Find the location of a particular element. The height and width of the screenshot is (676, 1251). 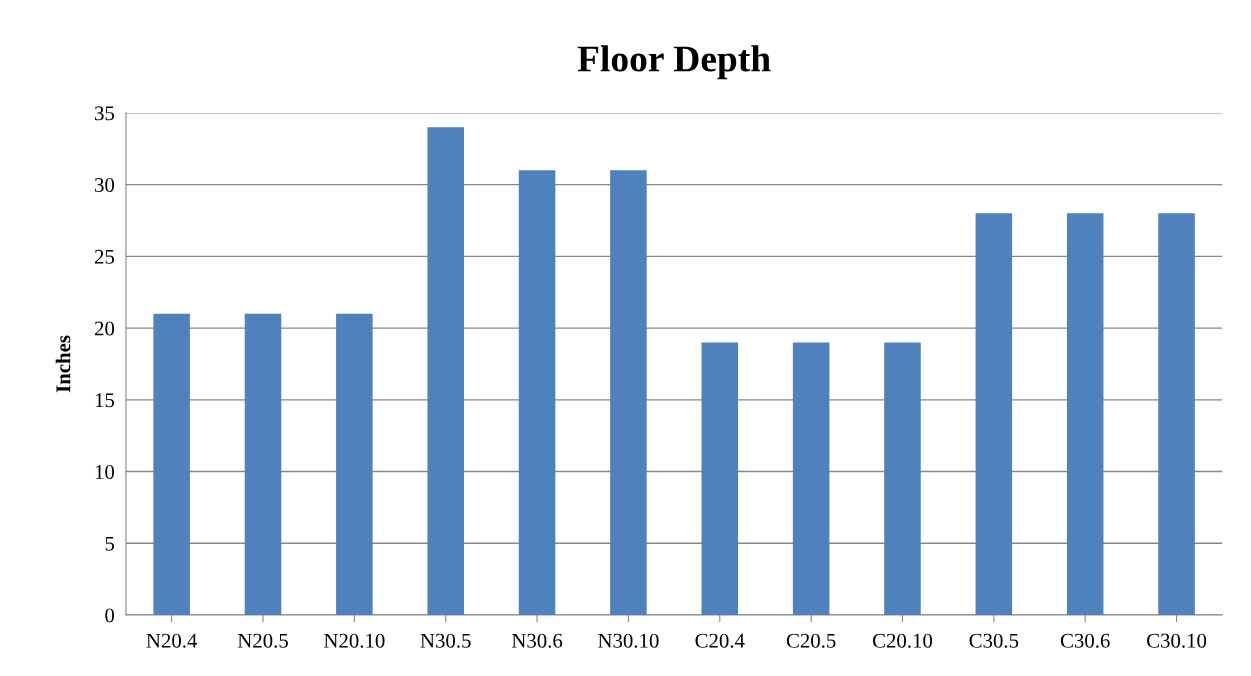

y-tick-label: 15 is located at coordinates (105, 400).